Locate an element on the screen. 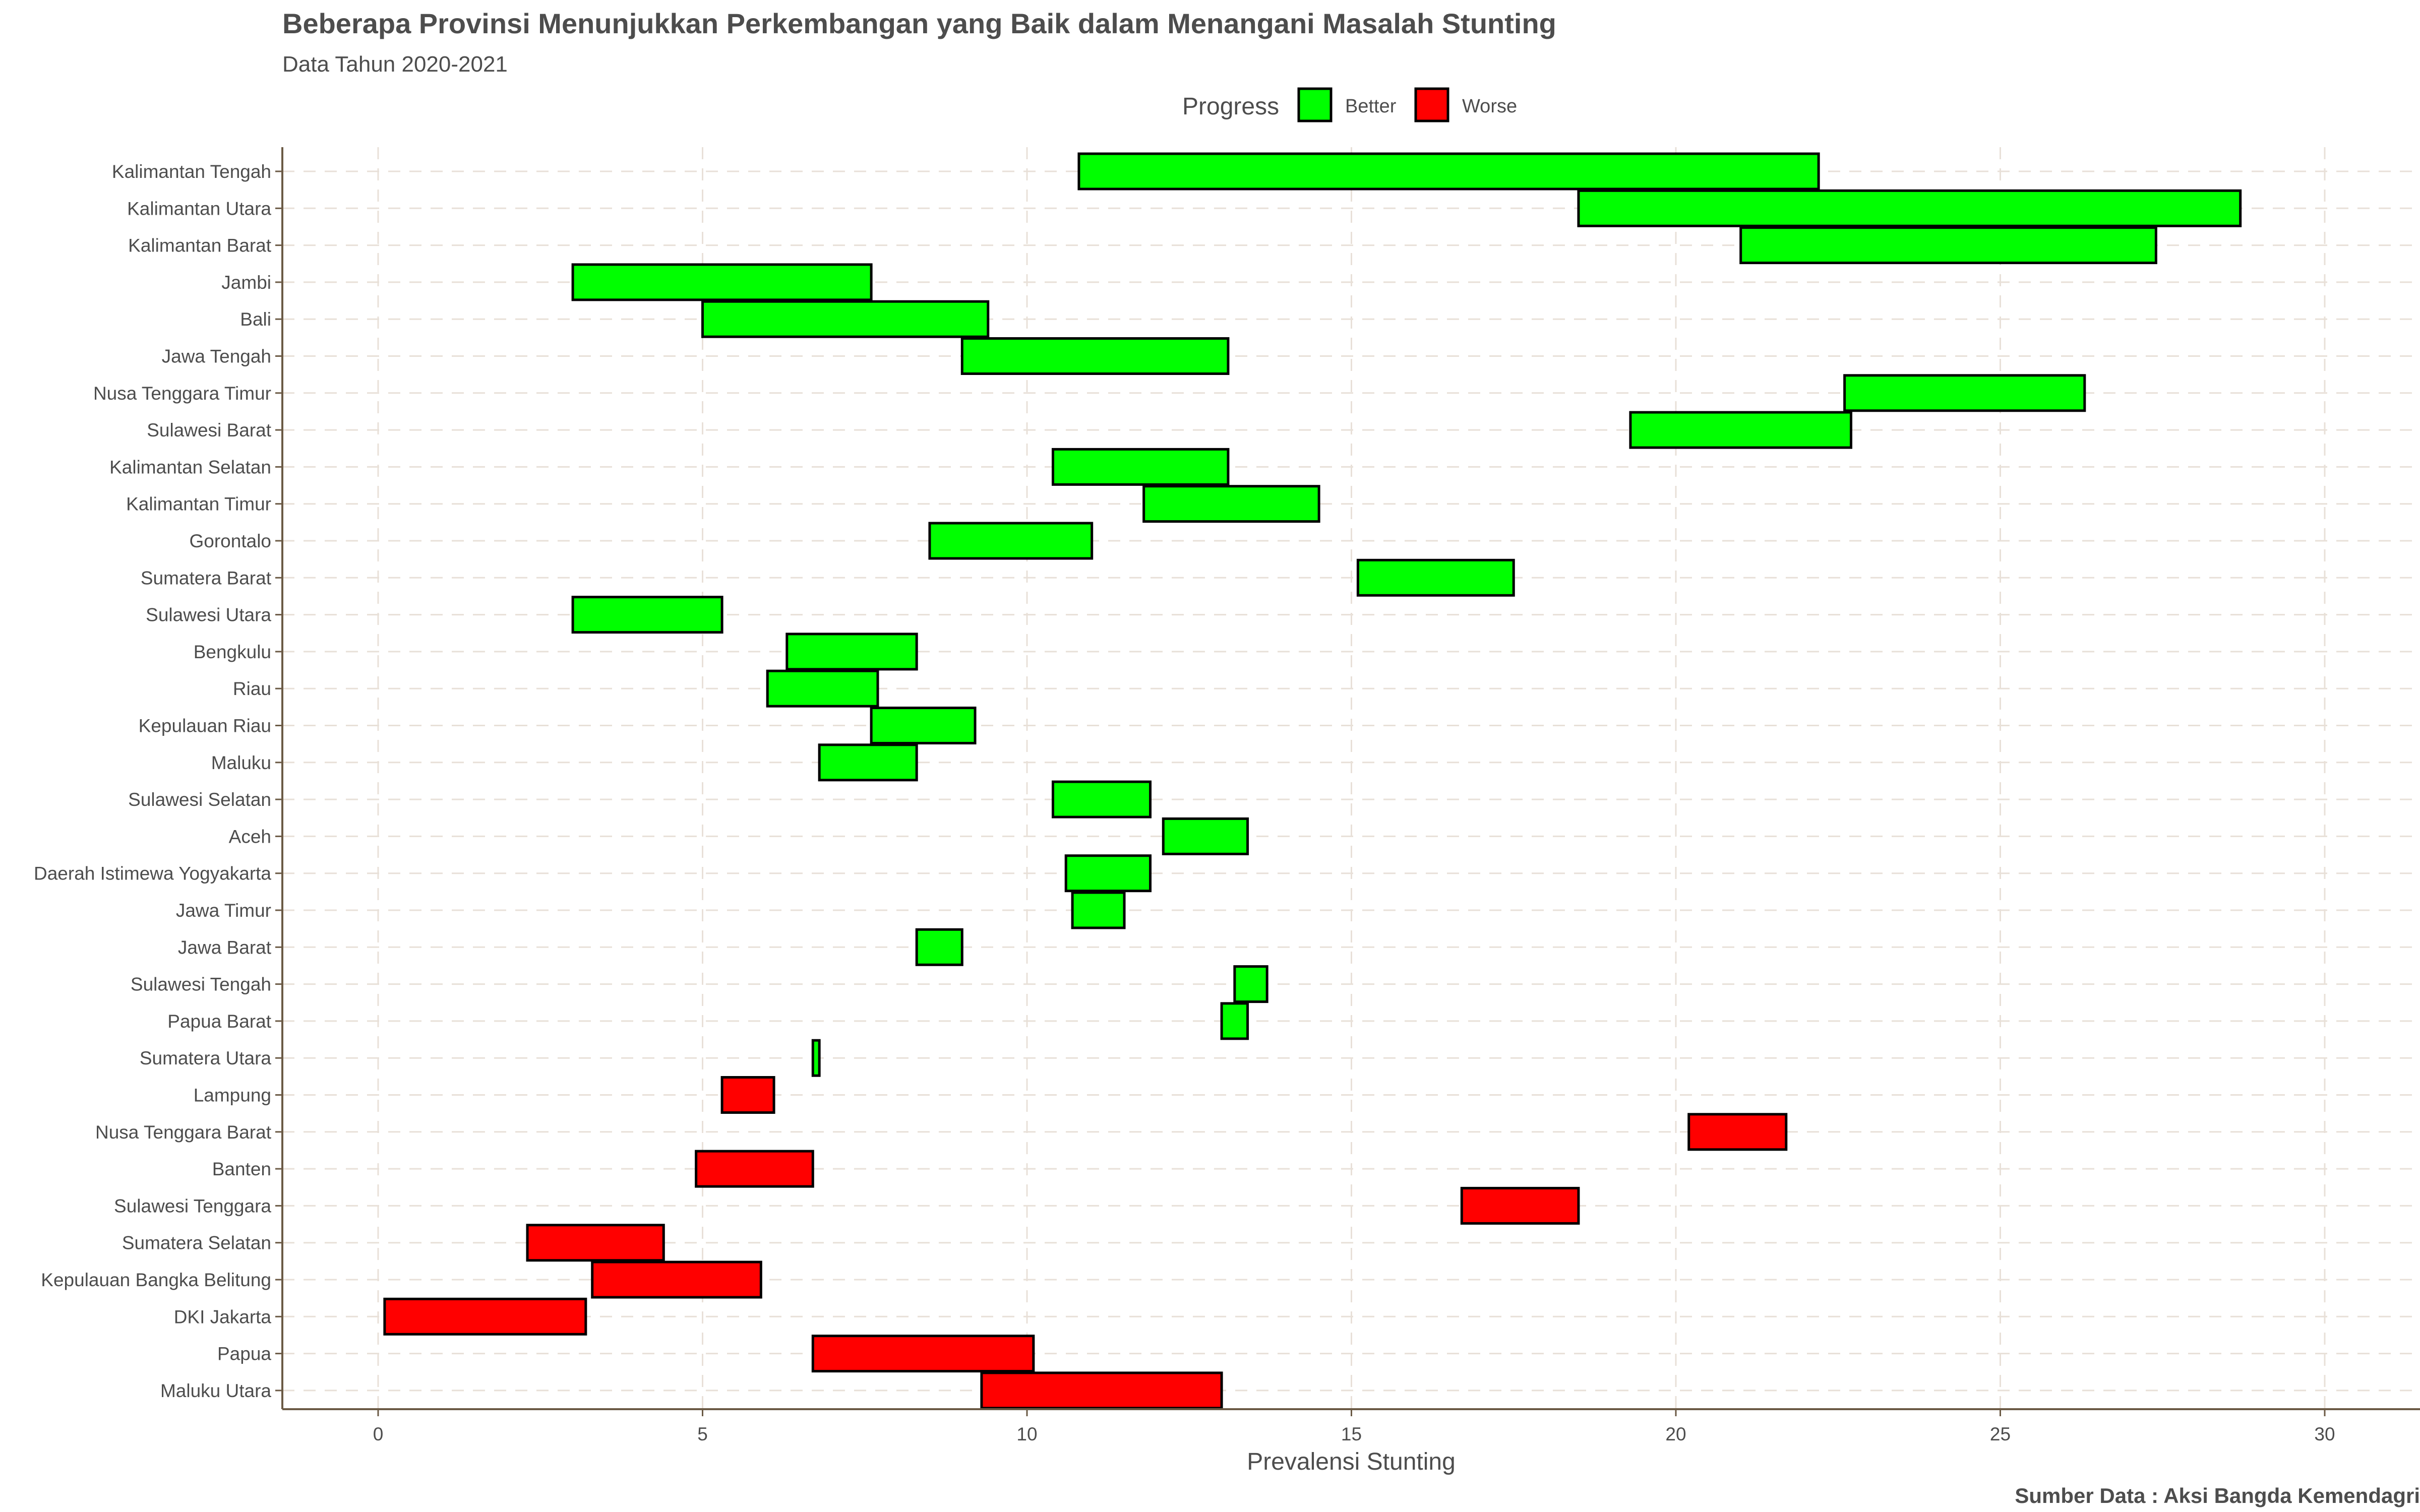 The height and width of the screenshot is (1512, 2420). y-tick-label: Sumatera Utara is located at coordinates (206, 1058).